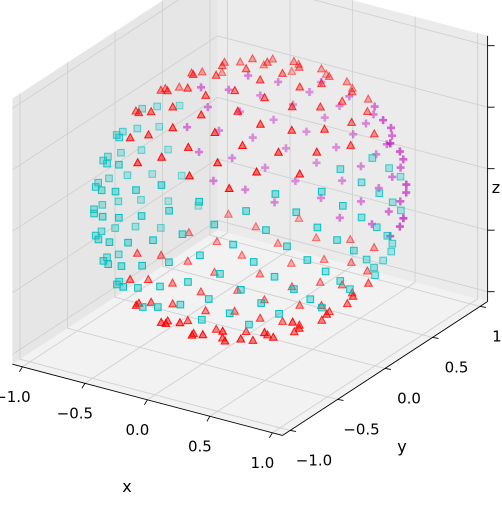 This screenshot has height=510, width=502. I want to click on z-axis-label: z, so click(496, 187).